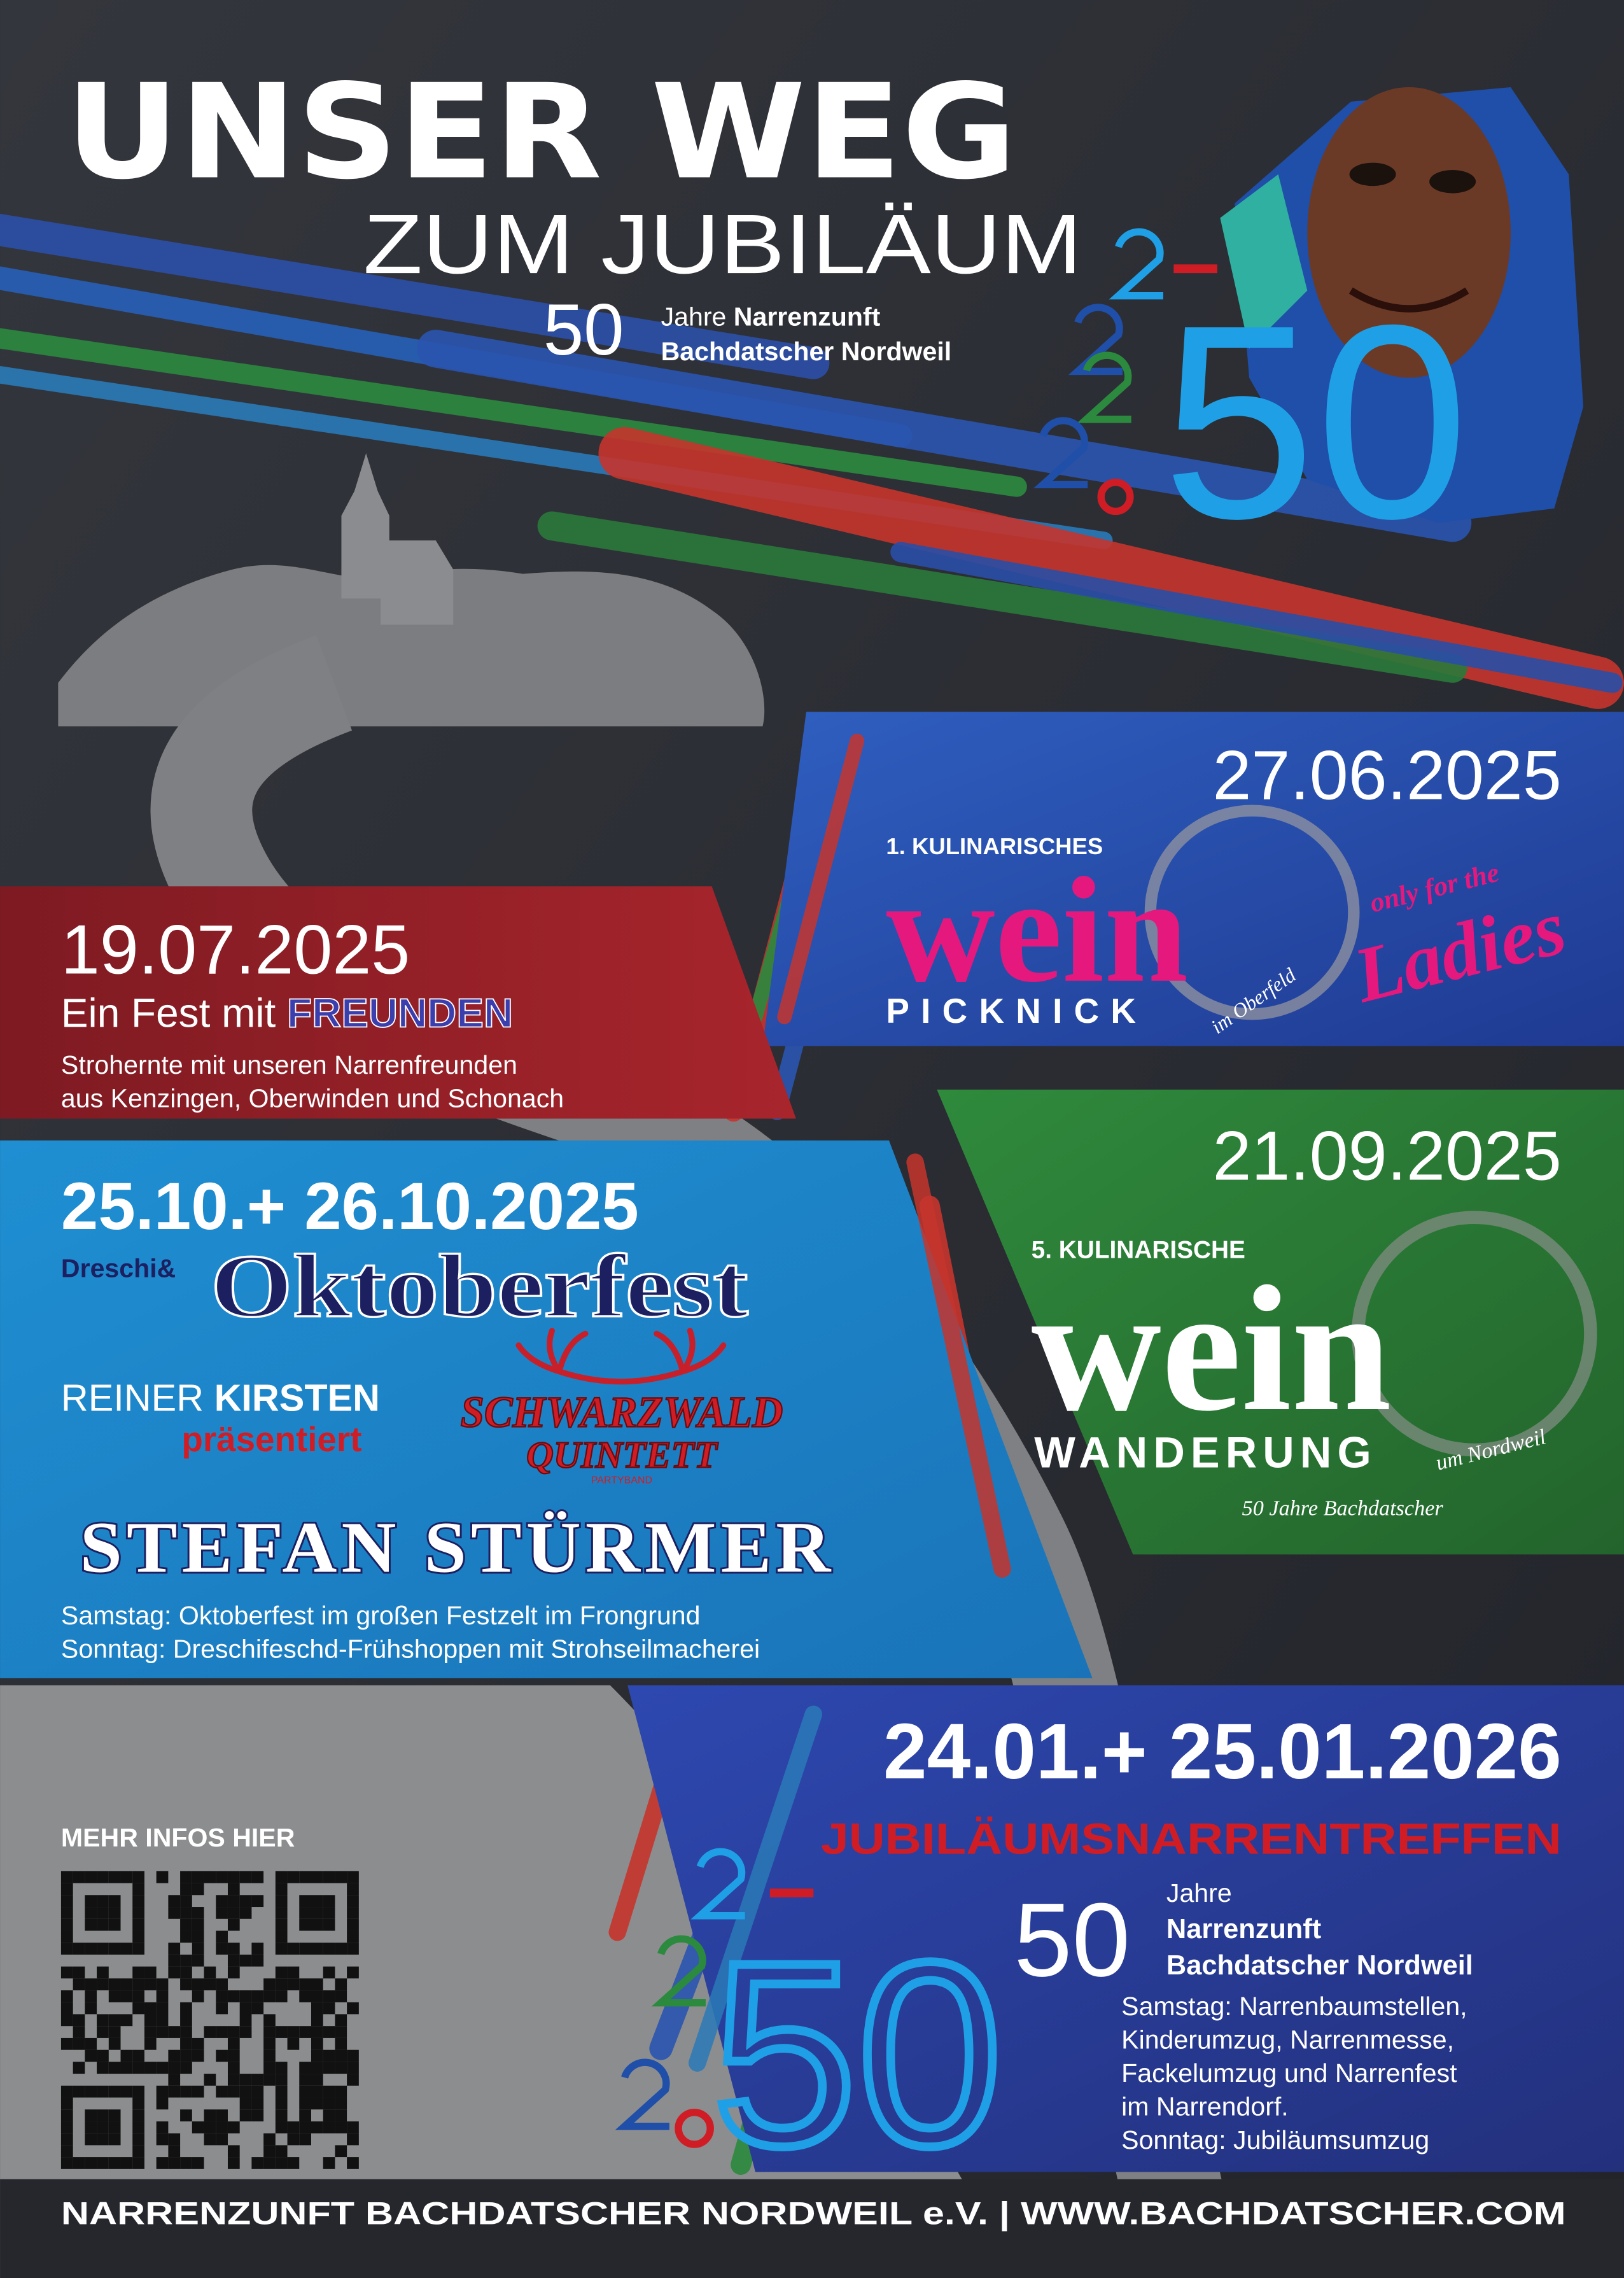 This screenshot has width=1624, height=2278. What do you see at coordinates (771, 316) in the screenshot?
I see `anniversary-line: Jahre Narrenzunft` at bounding box center [771, 316].